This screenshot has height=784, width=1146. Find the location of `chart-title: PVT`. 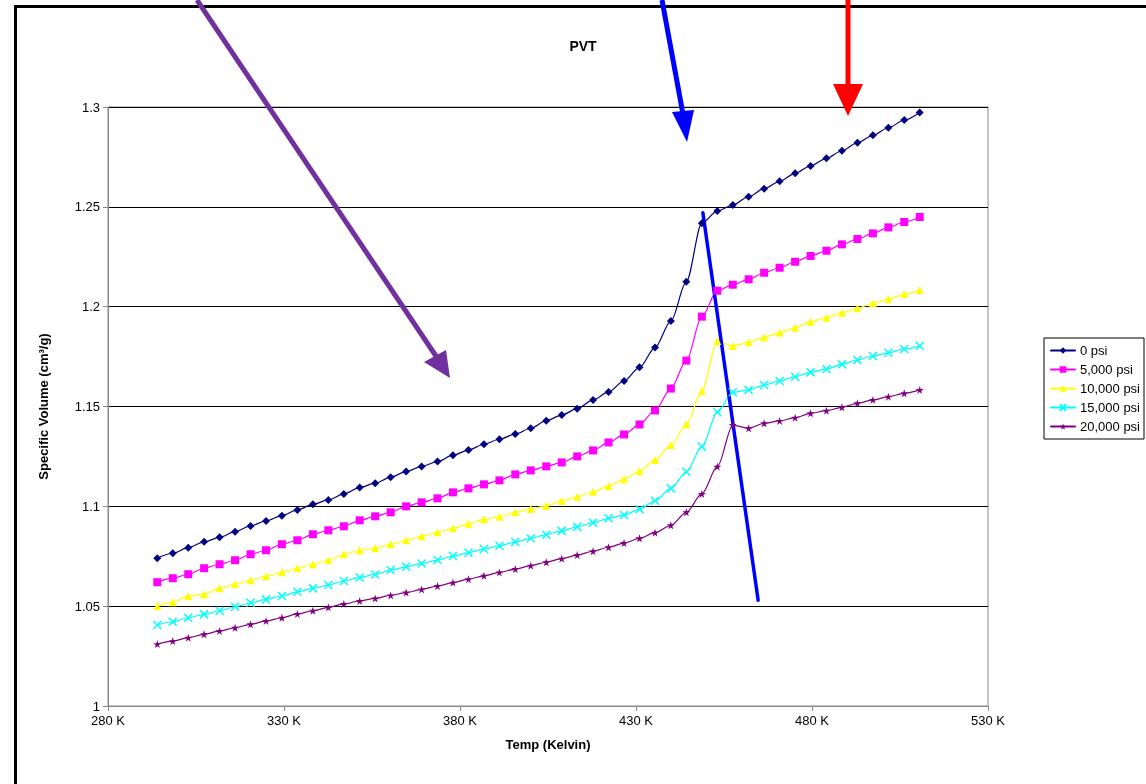

chart-title: PVT is located at coordinates (583, 46).